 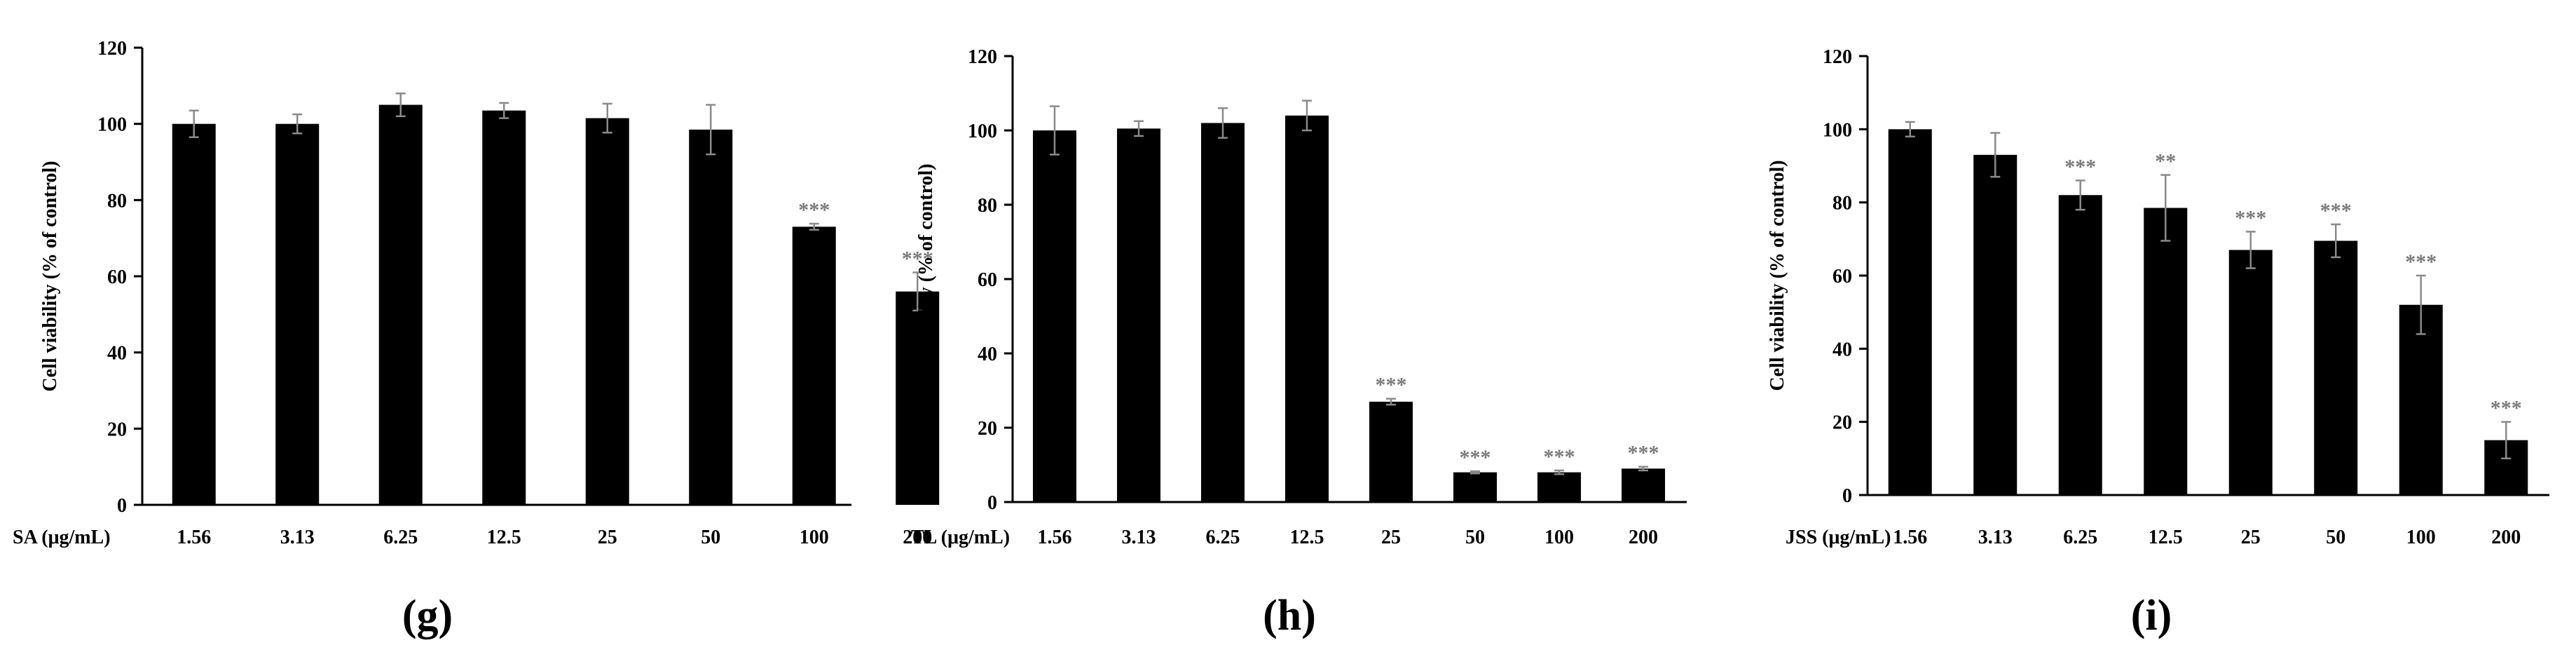 What do you see at coordinates (961, 537) in the screenshot?
I see `x-axis-unit-label: TL (μg/mL)` at bounding box center [961, 537].